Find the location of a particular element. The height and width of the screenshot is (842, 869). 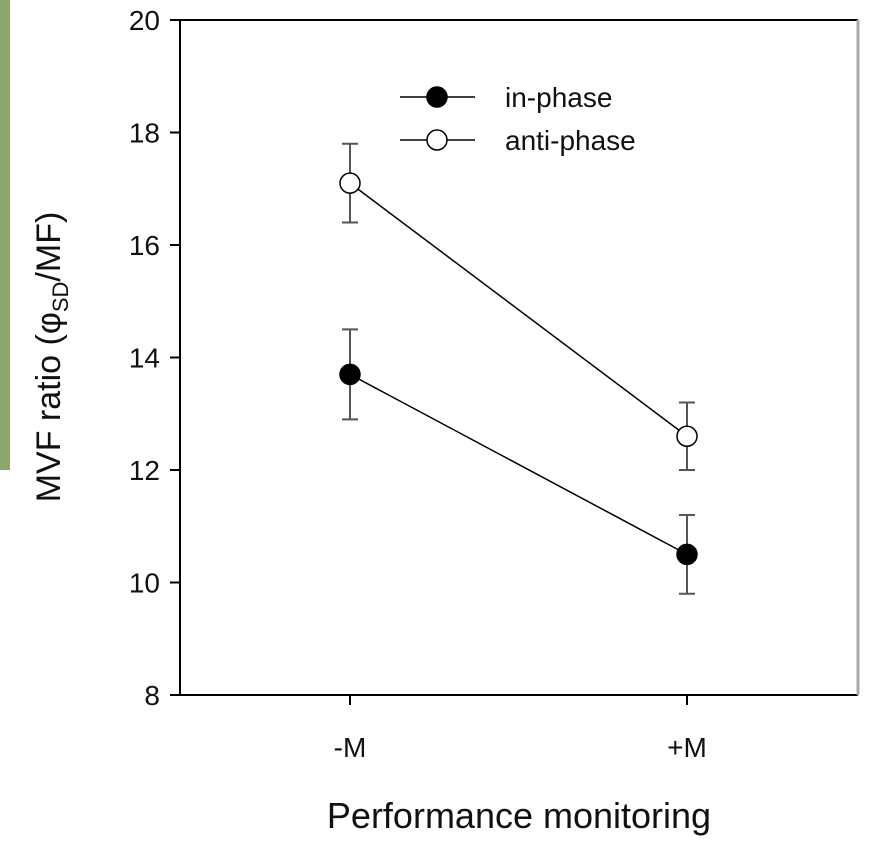

y-axis-title: MVF ratio (φSD/MF) is located at coordinates (51, 357).